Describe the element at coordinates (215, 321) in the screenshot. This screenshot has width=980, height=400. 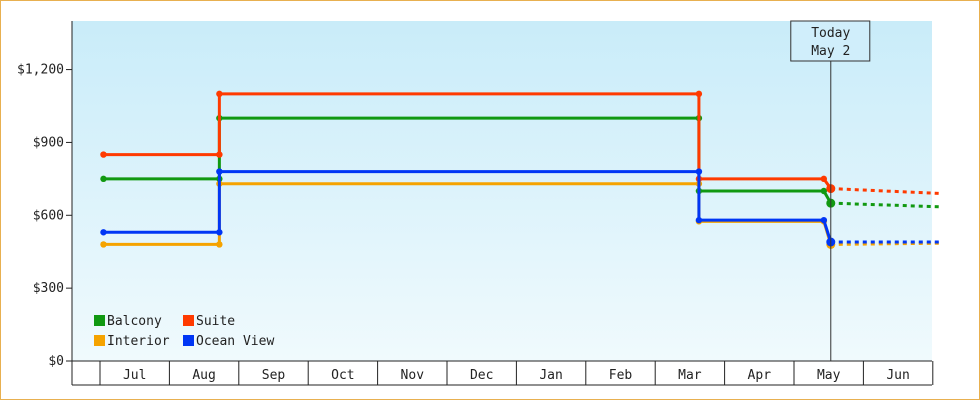
I see `legend-label: Suite` at that location.